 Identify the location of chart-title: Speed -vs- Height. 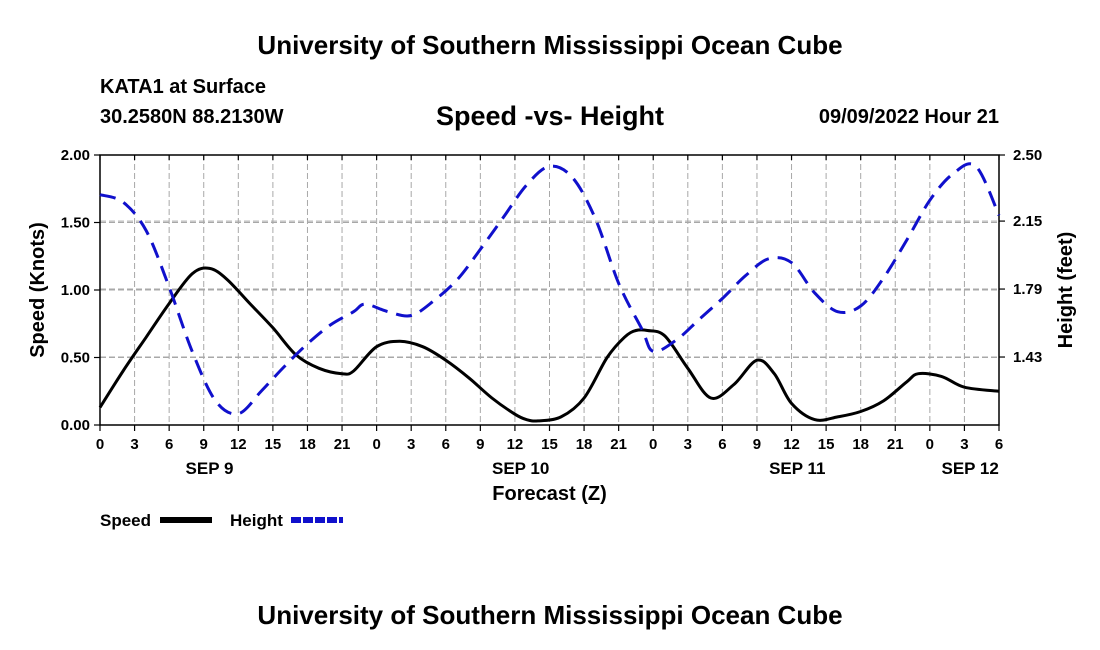
(550, 116).